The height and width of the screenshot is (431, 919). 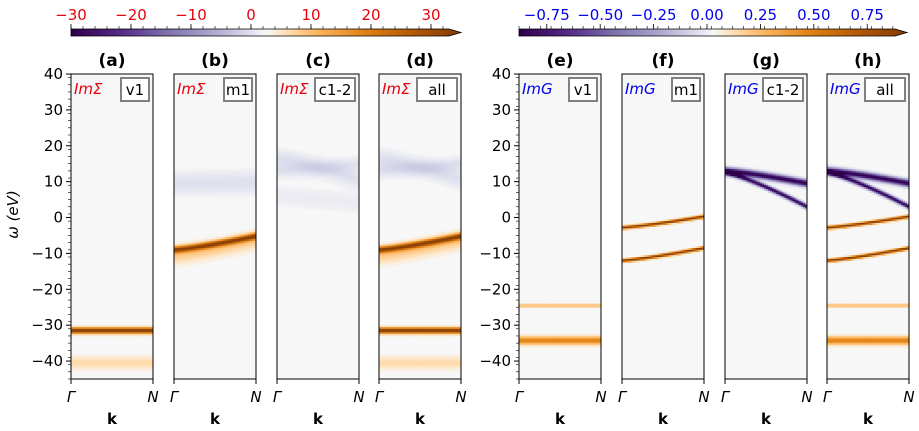 What do you see at coordinates (58, 218) in the screenshot?
I see `y-tick-label: 0` at bounding box center [58, 218].